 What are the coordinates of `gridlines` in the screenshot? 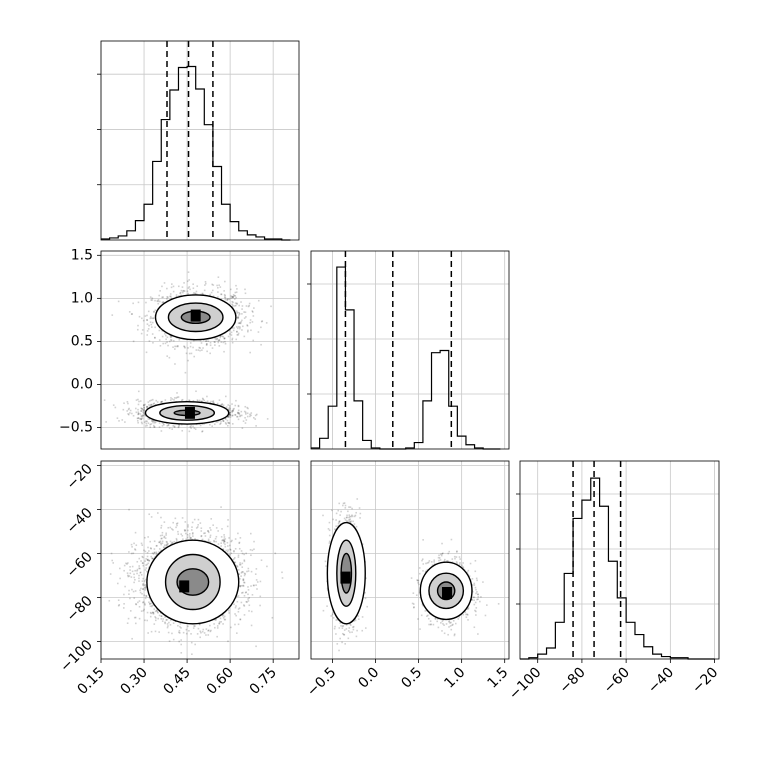 It's located at (410, 350).